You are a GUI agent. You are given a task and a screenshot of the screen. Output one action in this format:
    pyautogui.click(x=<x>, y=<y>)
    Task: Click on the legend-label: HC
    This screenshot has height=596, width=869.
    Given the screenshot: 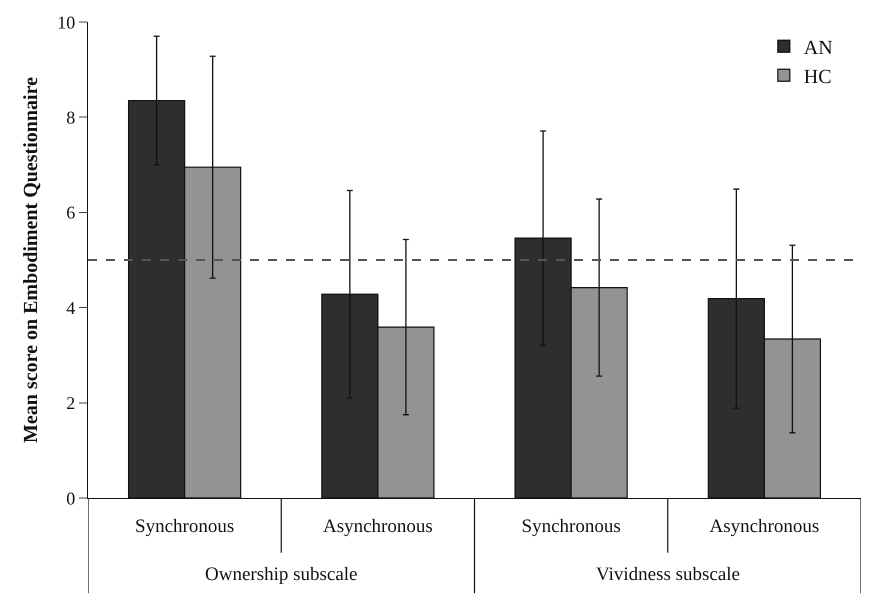 What is the action you would take?
    pyautogui.click(x=818, y=77)
    